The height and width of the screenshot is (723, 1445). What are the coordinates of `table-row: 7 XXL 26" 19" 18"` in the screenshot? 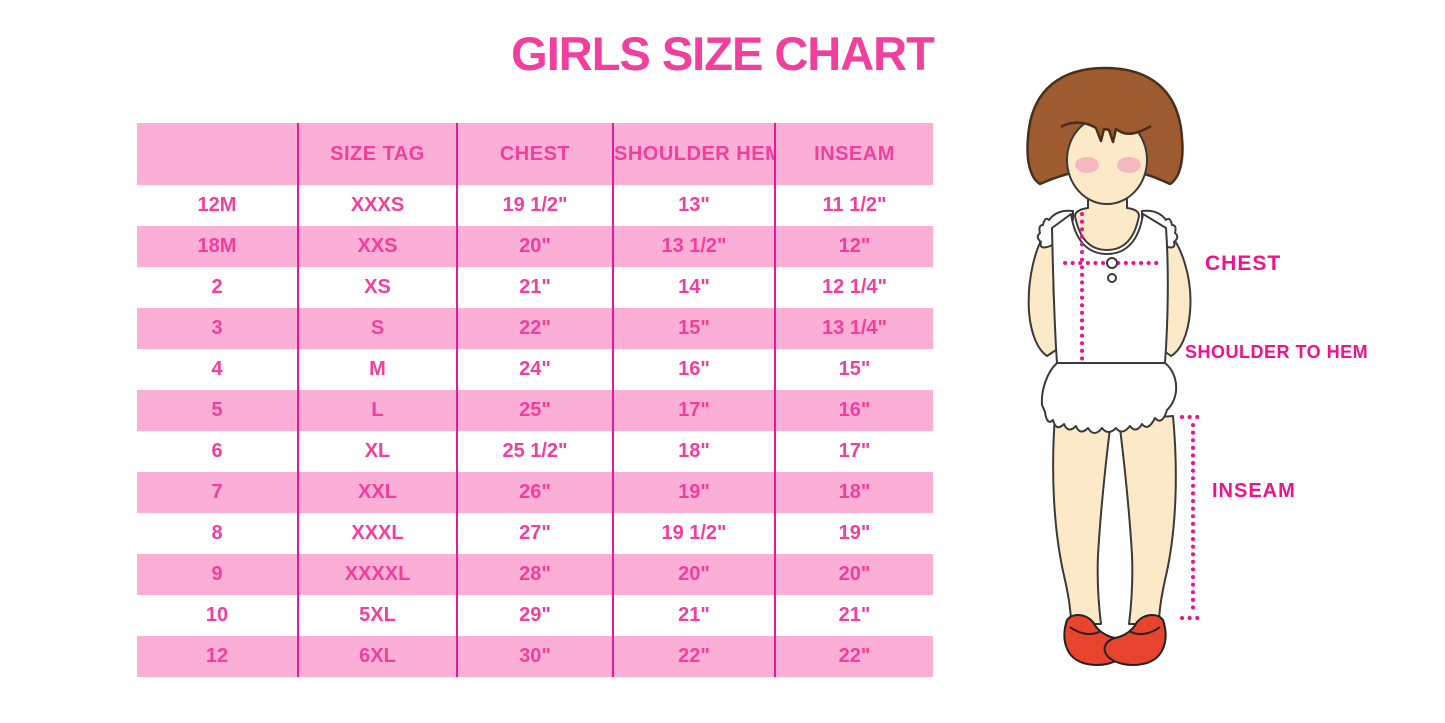 It's located at (535, 492).